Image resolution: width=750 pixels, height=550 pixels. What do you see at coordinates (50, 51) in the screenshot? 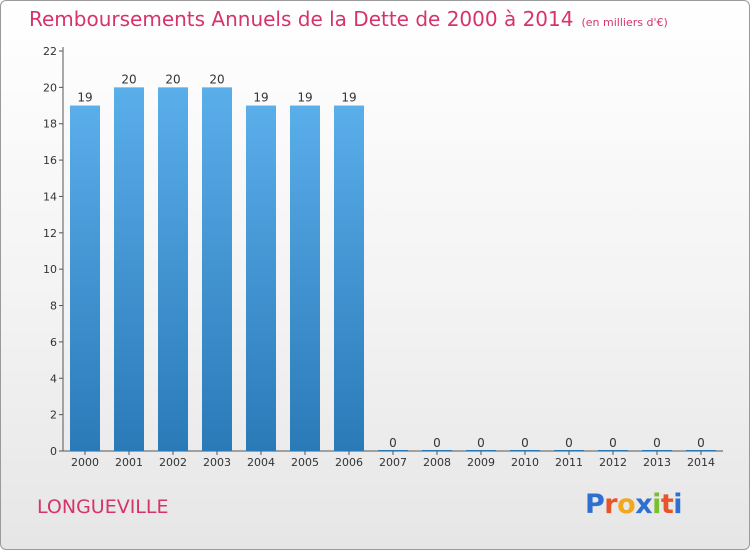
I see `y-tick-label: 22` at bounding box center [50, 51].